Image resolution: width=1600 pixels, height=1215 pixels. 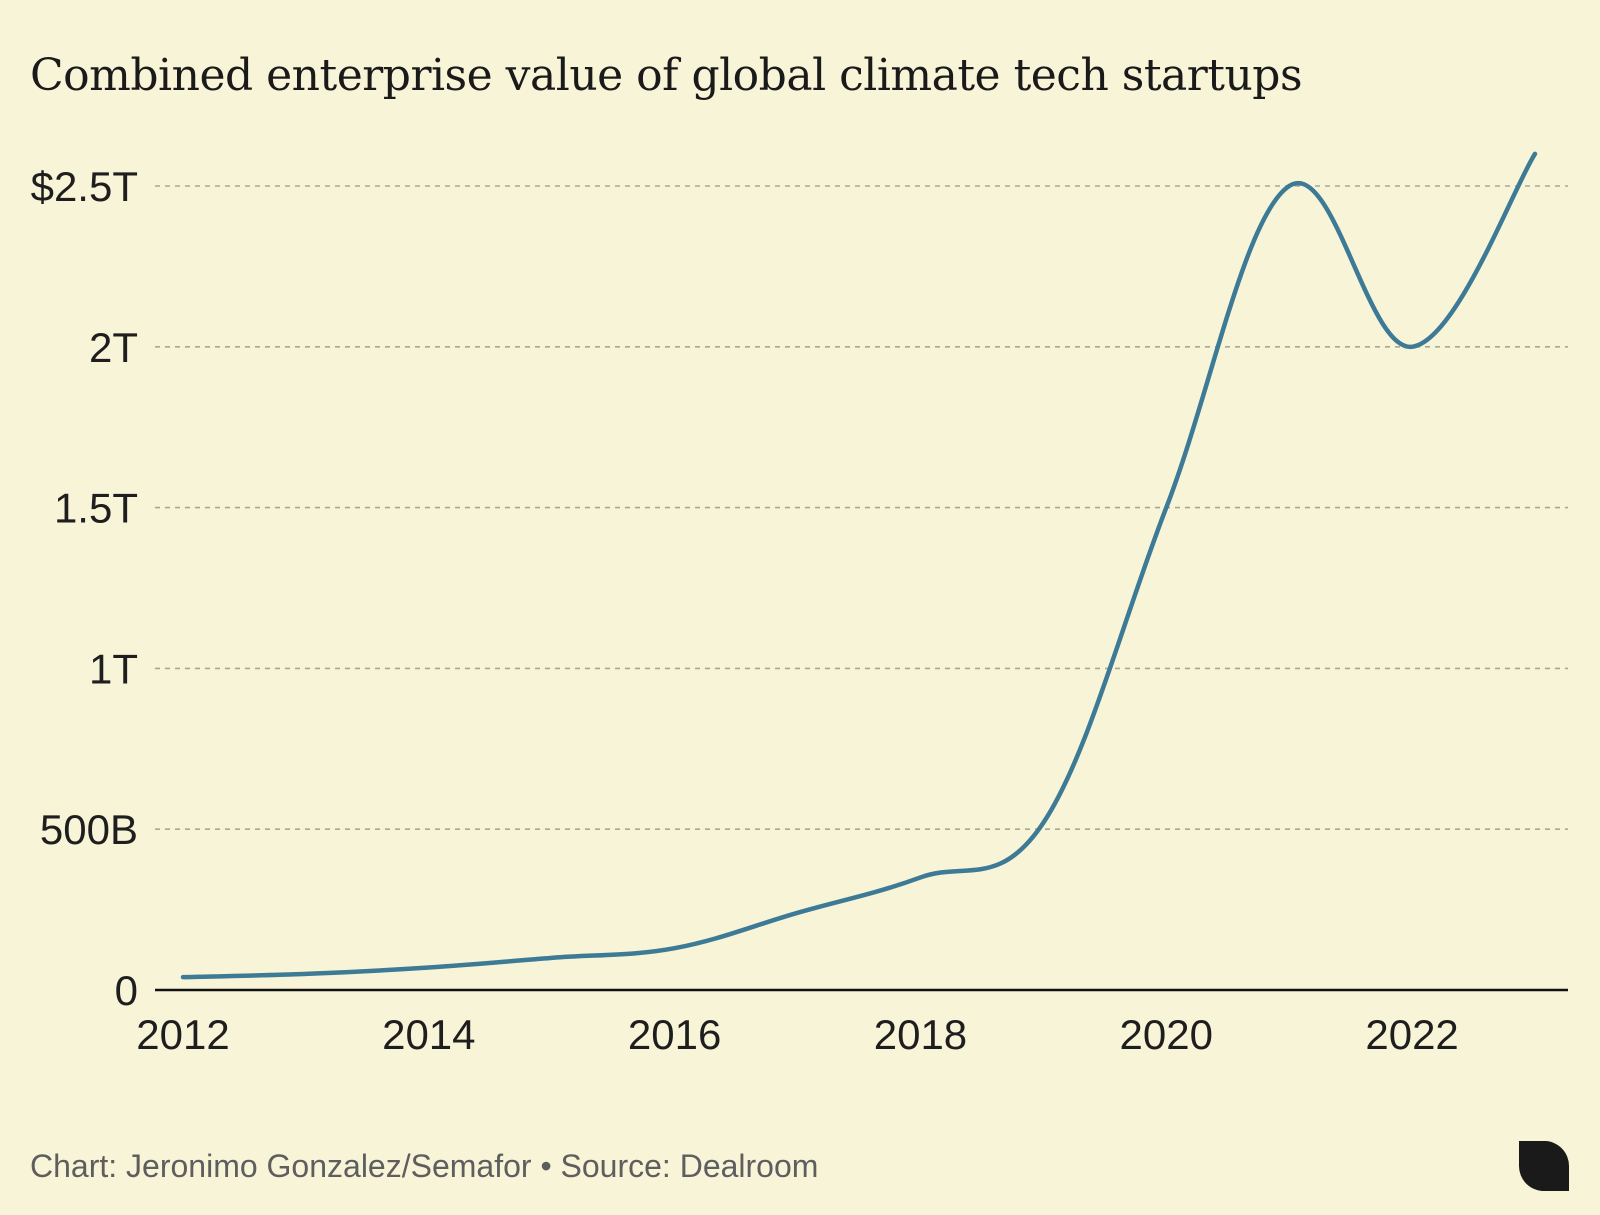 What do you see at coordinates (1544, 1166) in the screenshot?
I see `semafor-logo-icon` at bounding box center [1544, 1166].